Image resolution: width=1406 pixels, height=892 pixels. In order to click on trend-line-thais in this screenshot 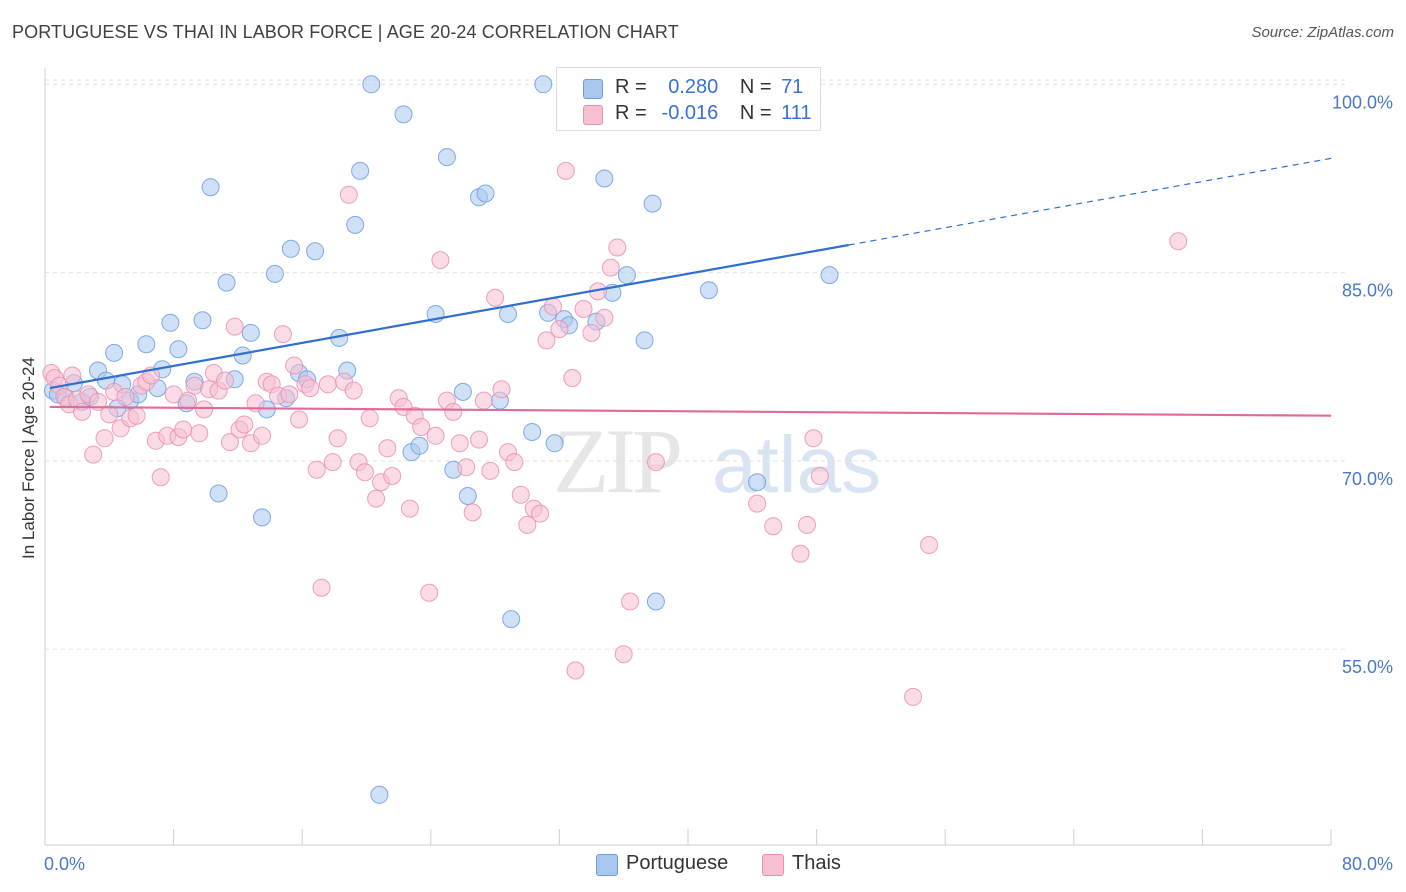, I will do `click(690, 411)`.